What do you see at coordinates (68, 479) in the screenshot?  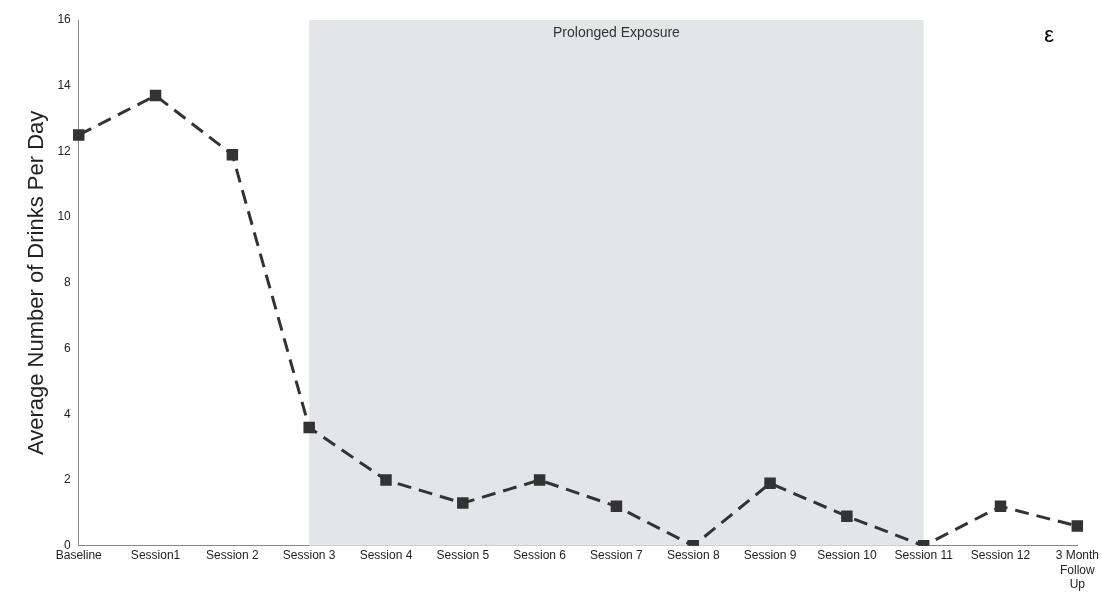 I see `y-tick-label: 2` at bounding box center [68, 479].